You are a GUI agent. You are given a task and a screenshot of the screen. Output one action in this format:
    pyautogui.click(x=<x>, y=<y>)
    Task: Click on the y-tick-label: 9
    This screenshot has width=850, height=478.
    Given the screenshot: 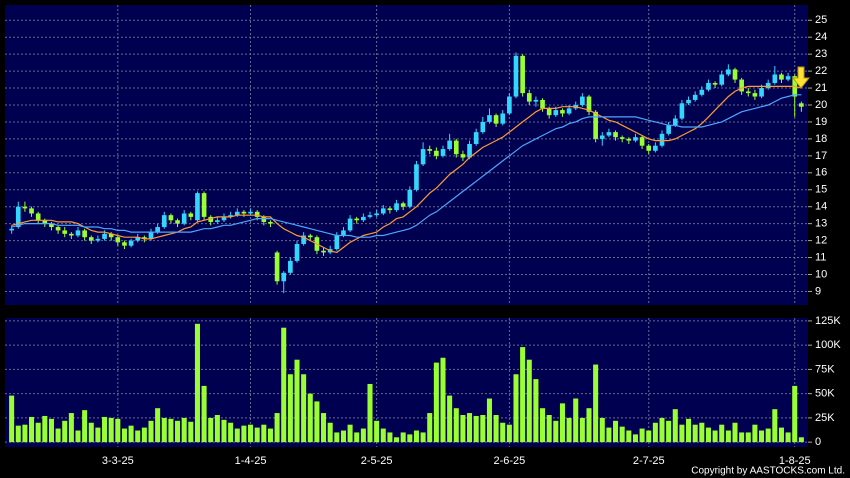 What is the action you would take?
    pyautogui.click(x=818, y=291)
    